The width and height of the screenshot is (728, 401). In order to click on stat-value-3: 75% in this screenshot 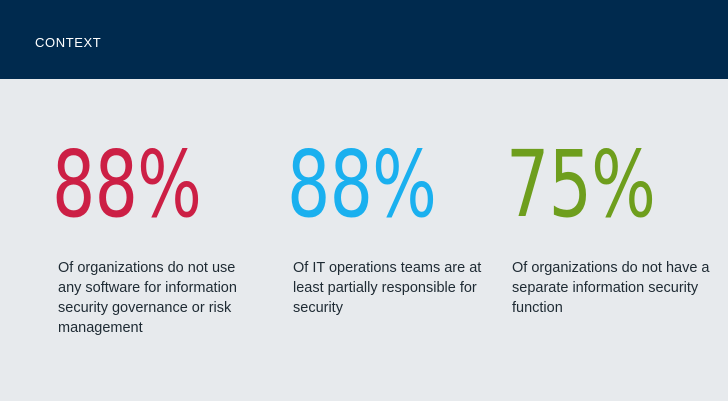, I will do `click(581, 184)`.